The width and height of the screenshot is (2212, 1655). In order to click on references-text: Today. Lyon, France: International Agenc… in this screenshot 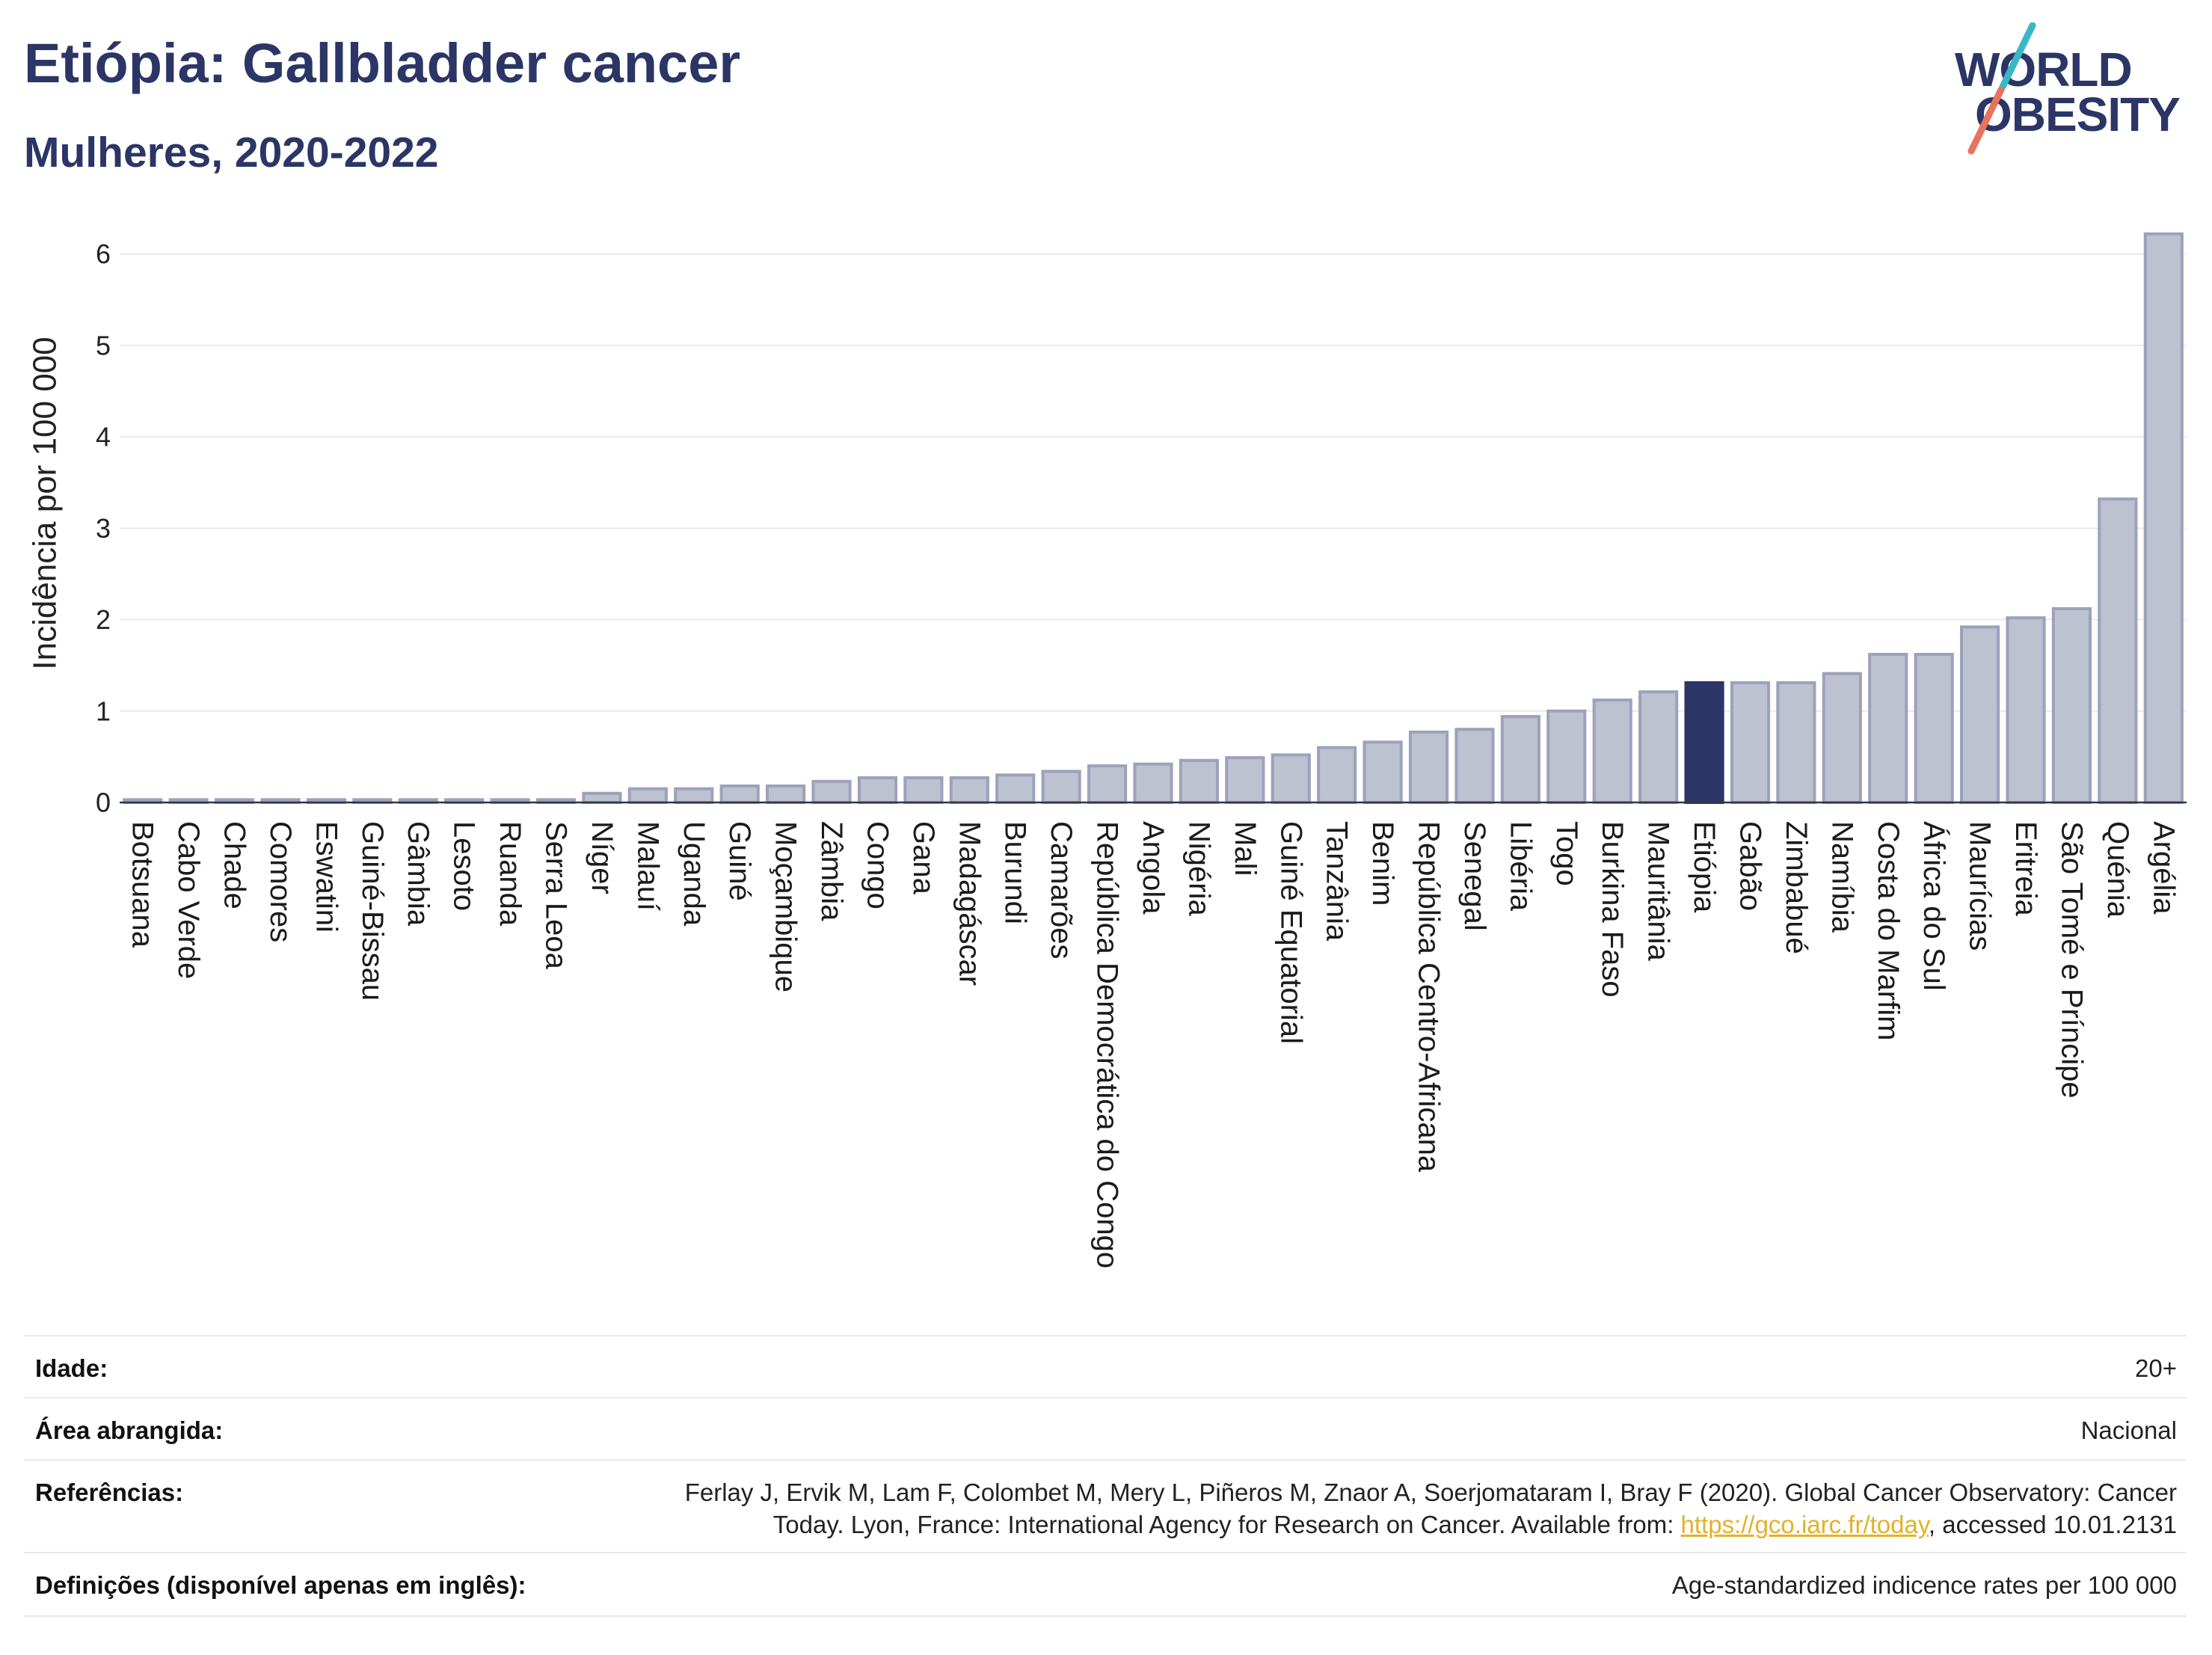, I will do `click(1226, 1524)`.